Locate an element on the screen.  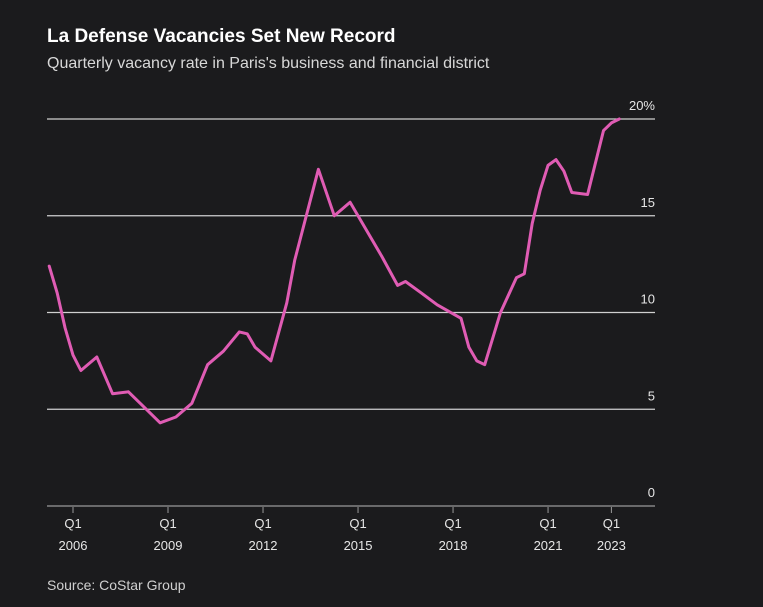
x-tick-year: 2012 is located at coordinates (263, 545).